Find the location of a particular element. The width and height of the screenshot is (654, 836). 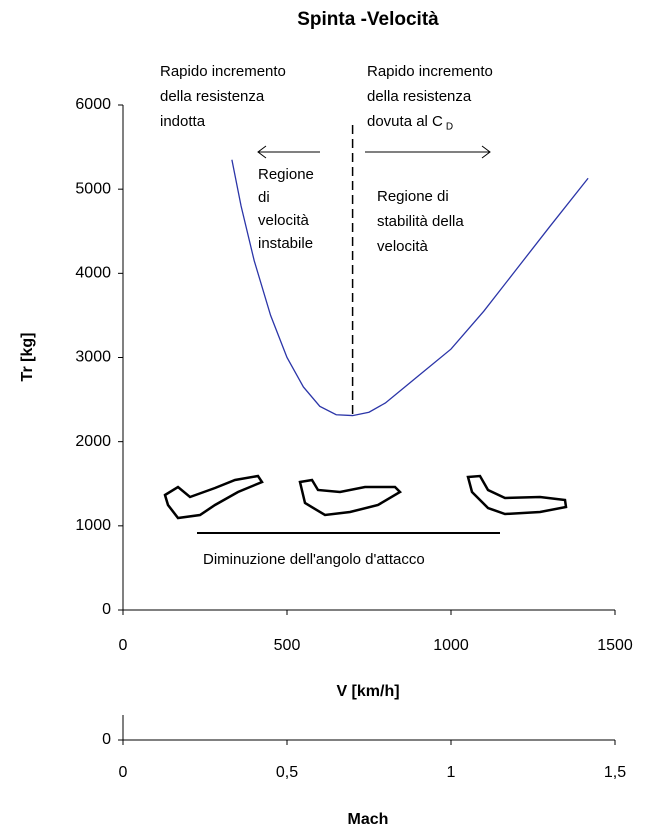

y-tick-label: 6000 is located at coordinates (93, 104).